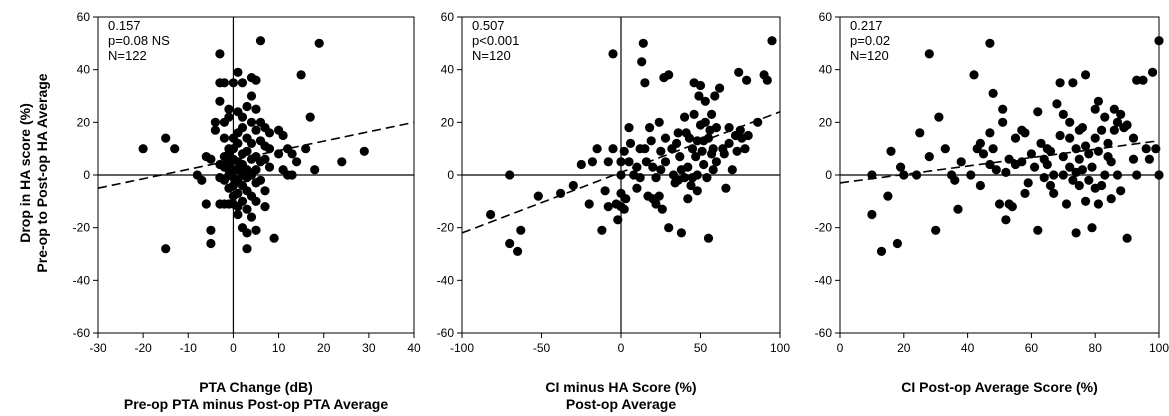 The height and width of the screenshot is (416, 1169). I want to click on x-tick-label: 50, so click(701, 348).